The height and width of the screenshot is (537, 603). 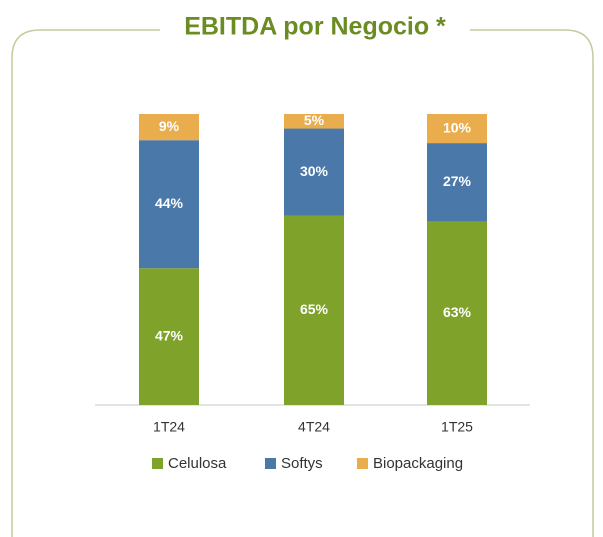 What do you see at coordinates (302, 463) in the screenshot?
I see `legend-label: Softys` at bounding box center [302, 463].